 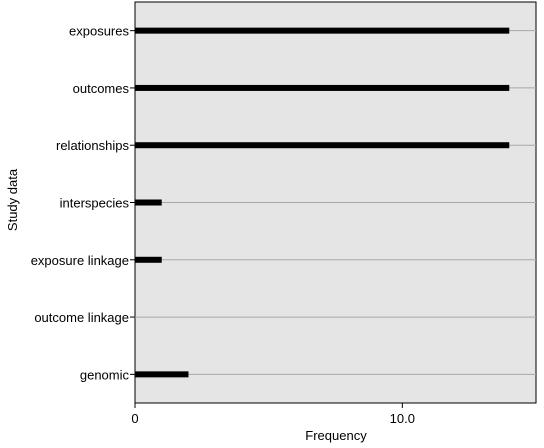 What do you see at coordinates (92, 145) in the screenshot?
I see `y-tick-label-relationships: relationships` at bounding box center [92, 145].